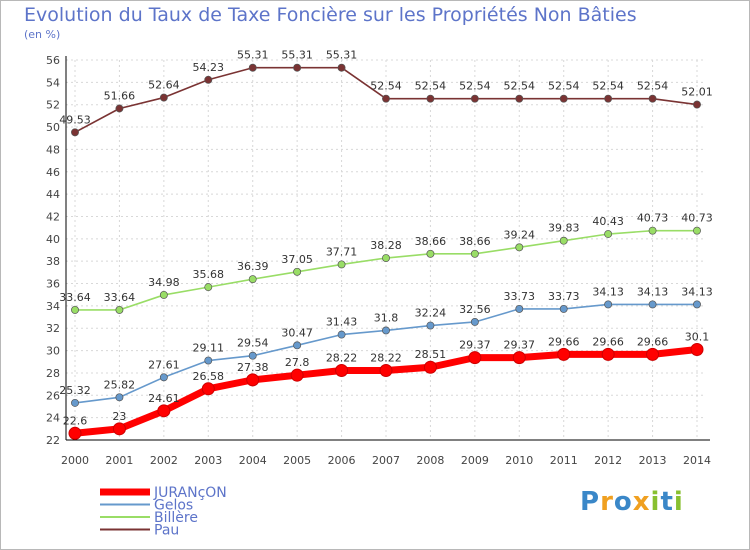 This screenshot has width=750, height=550. I want to click on x-tick-label: 2014, so click(697, 460).